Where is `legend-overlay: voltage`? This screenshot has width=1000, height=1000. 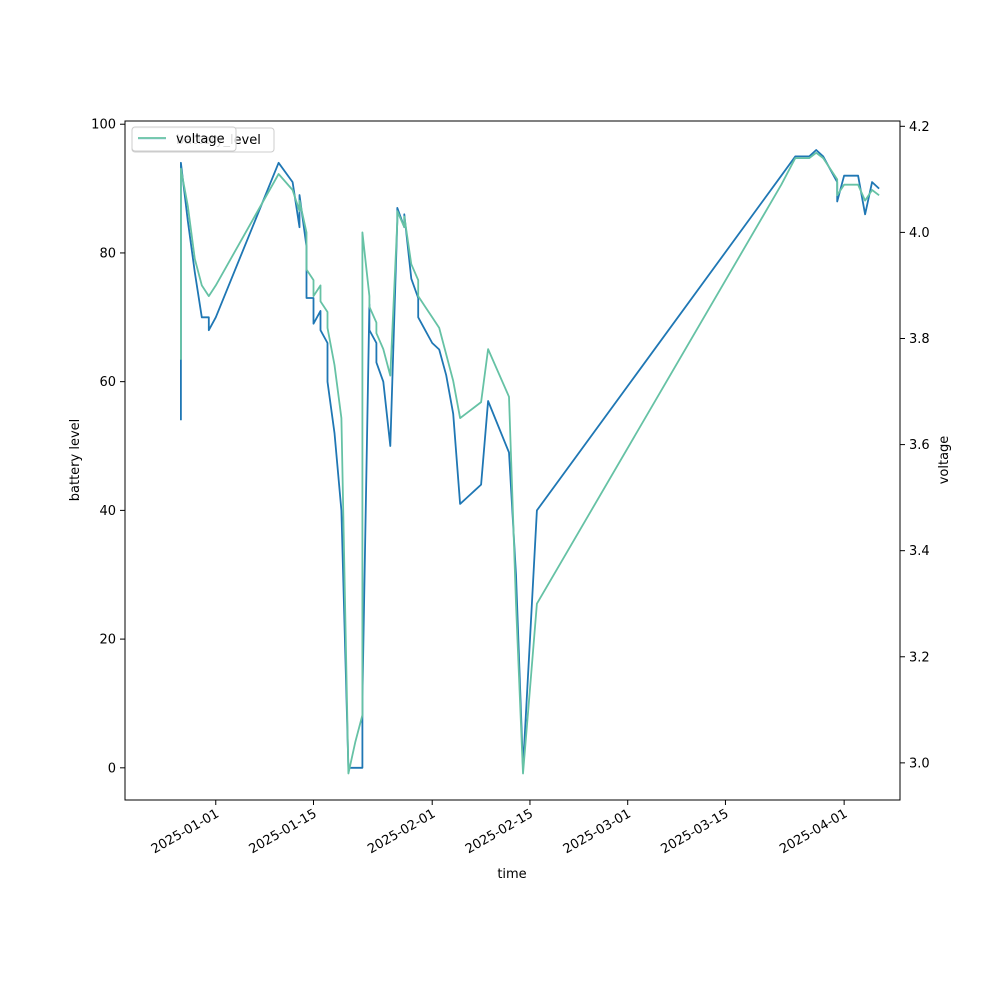
legend-overlay: voltage is located at coordinates (184, 139).